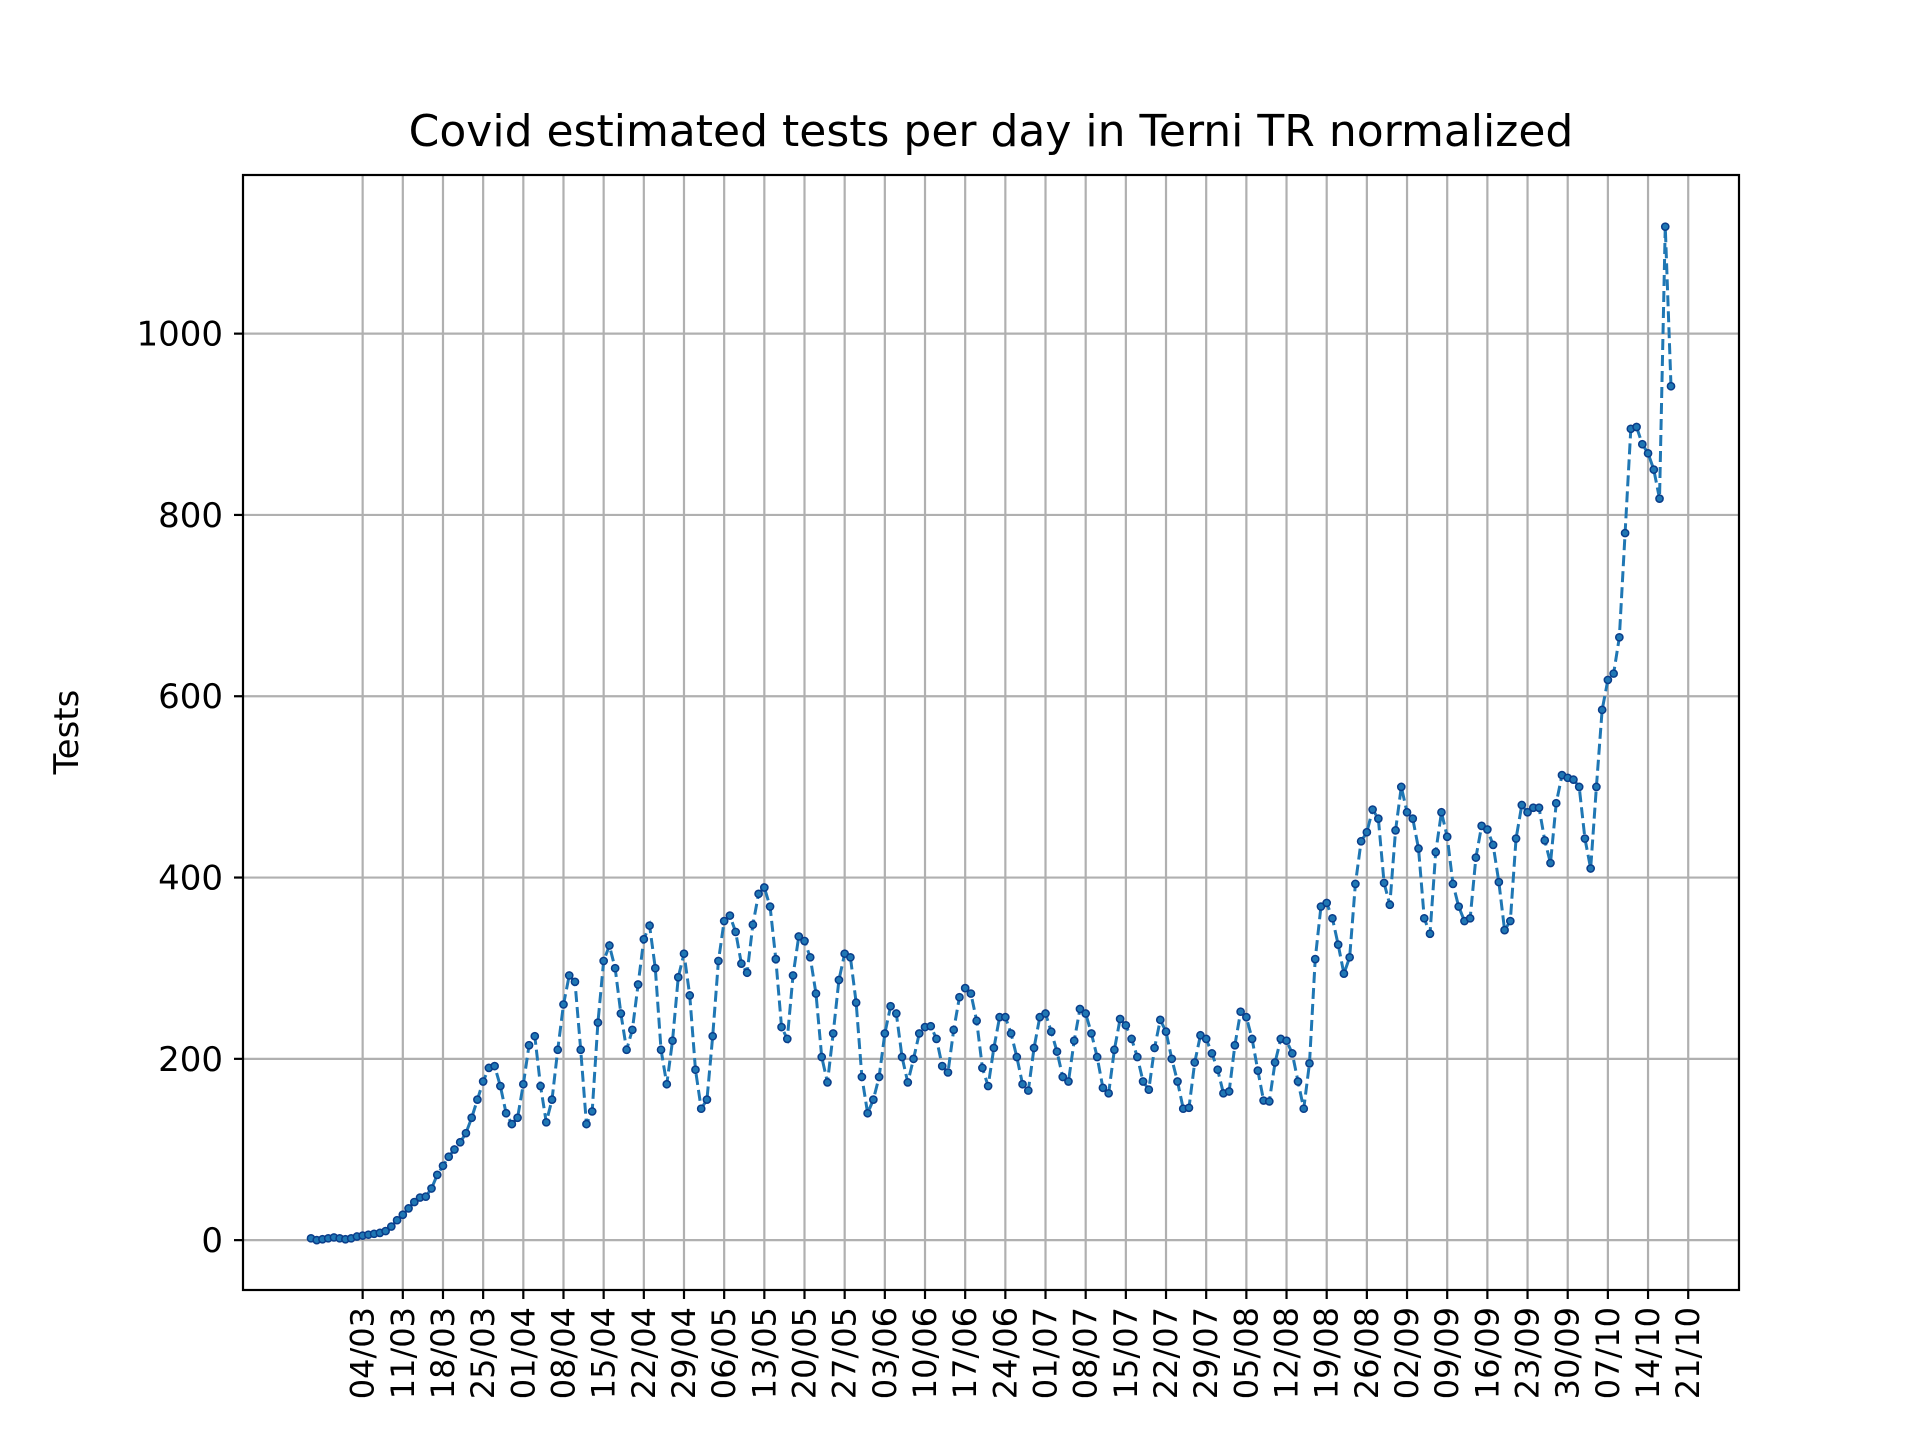  Describe the element at coordinates (965, 1353) in the screenshot. I see `x-tick-label: 17/06` at that location.